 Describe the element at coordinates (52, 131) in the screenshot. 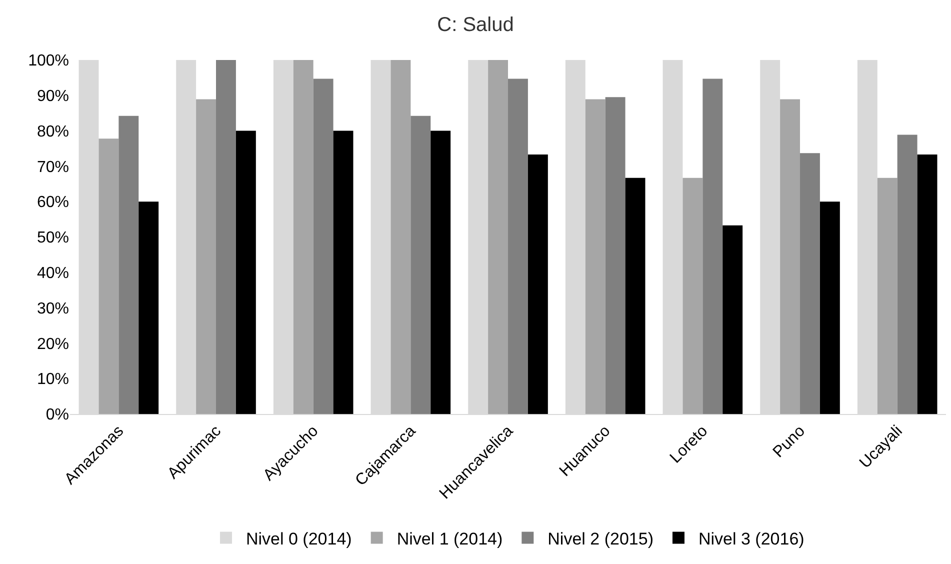

I see `y-tick-label: 80%` at that location.